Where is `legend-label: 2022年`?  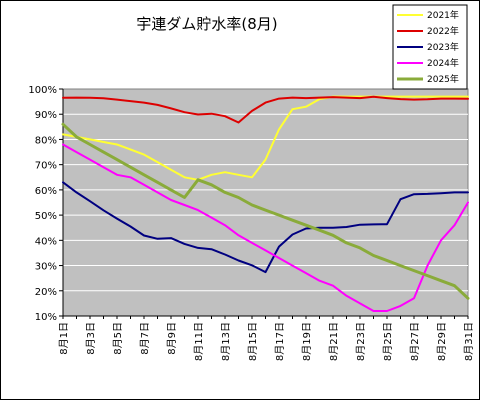
legend-label: 2022年 is located at coordinates (443, 31).